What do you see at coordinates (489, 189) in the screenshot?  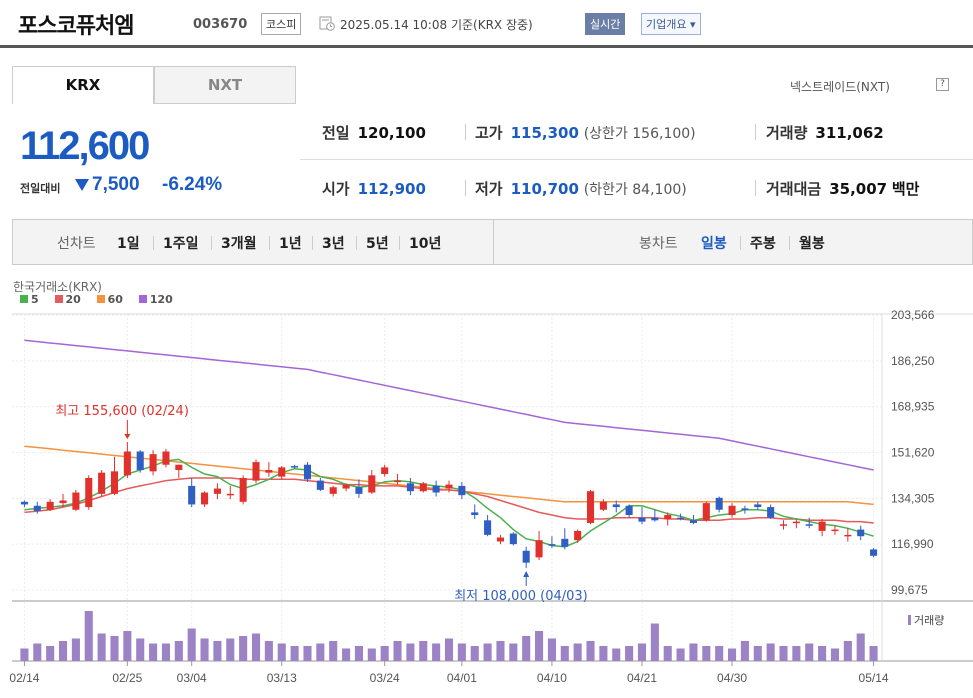 I see `stat-label: 저가` at bounding box center [489, 189].